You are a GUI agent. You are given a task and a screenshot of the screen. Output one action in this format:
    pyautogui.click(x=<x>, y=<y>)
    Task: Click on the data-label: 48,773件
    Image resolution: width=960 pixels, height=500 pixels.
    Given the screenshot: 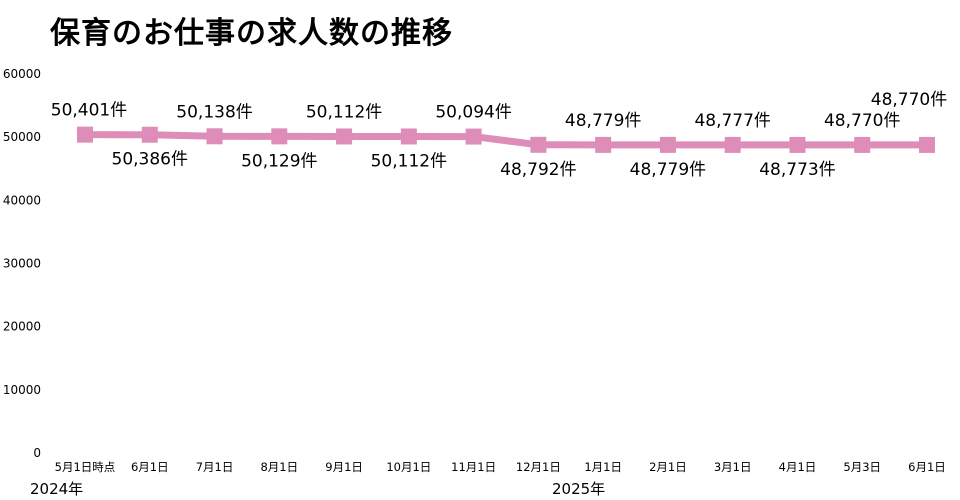 What is the action you would take?
    pyautogui.click(x=797, y=170)
    